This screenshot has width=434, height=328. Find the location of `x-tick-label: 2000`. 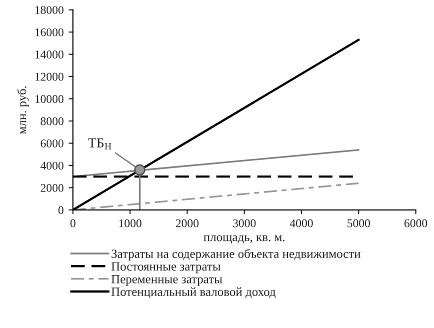

x-tick-label: 2000 is located at coordinates (187, 223).